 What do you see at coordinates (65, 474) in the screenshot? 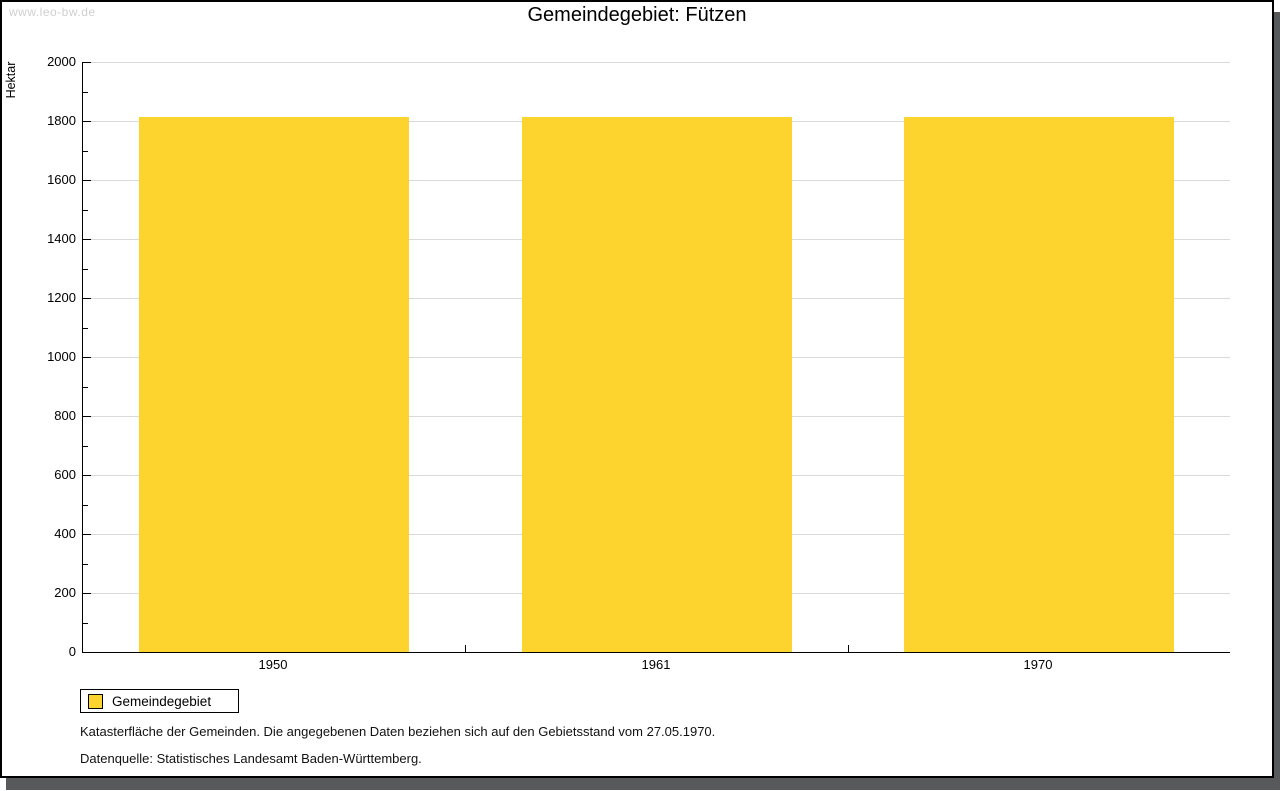
I see `y-axis-tick-label: 600` at bounding box center [65, 474].